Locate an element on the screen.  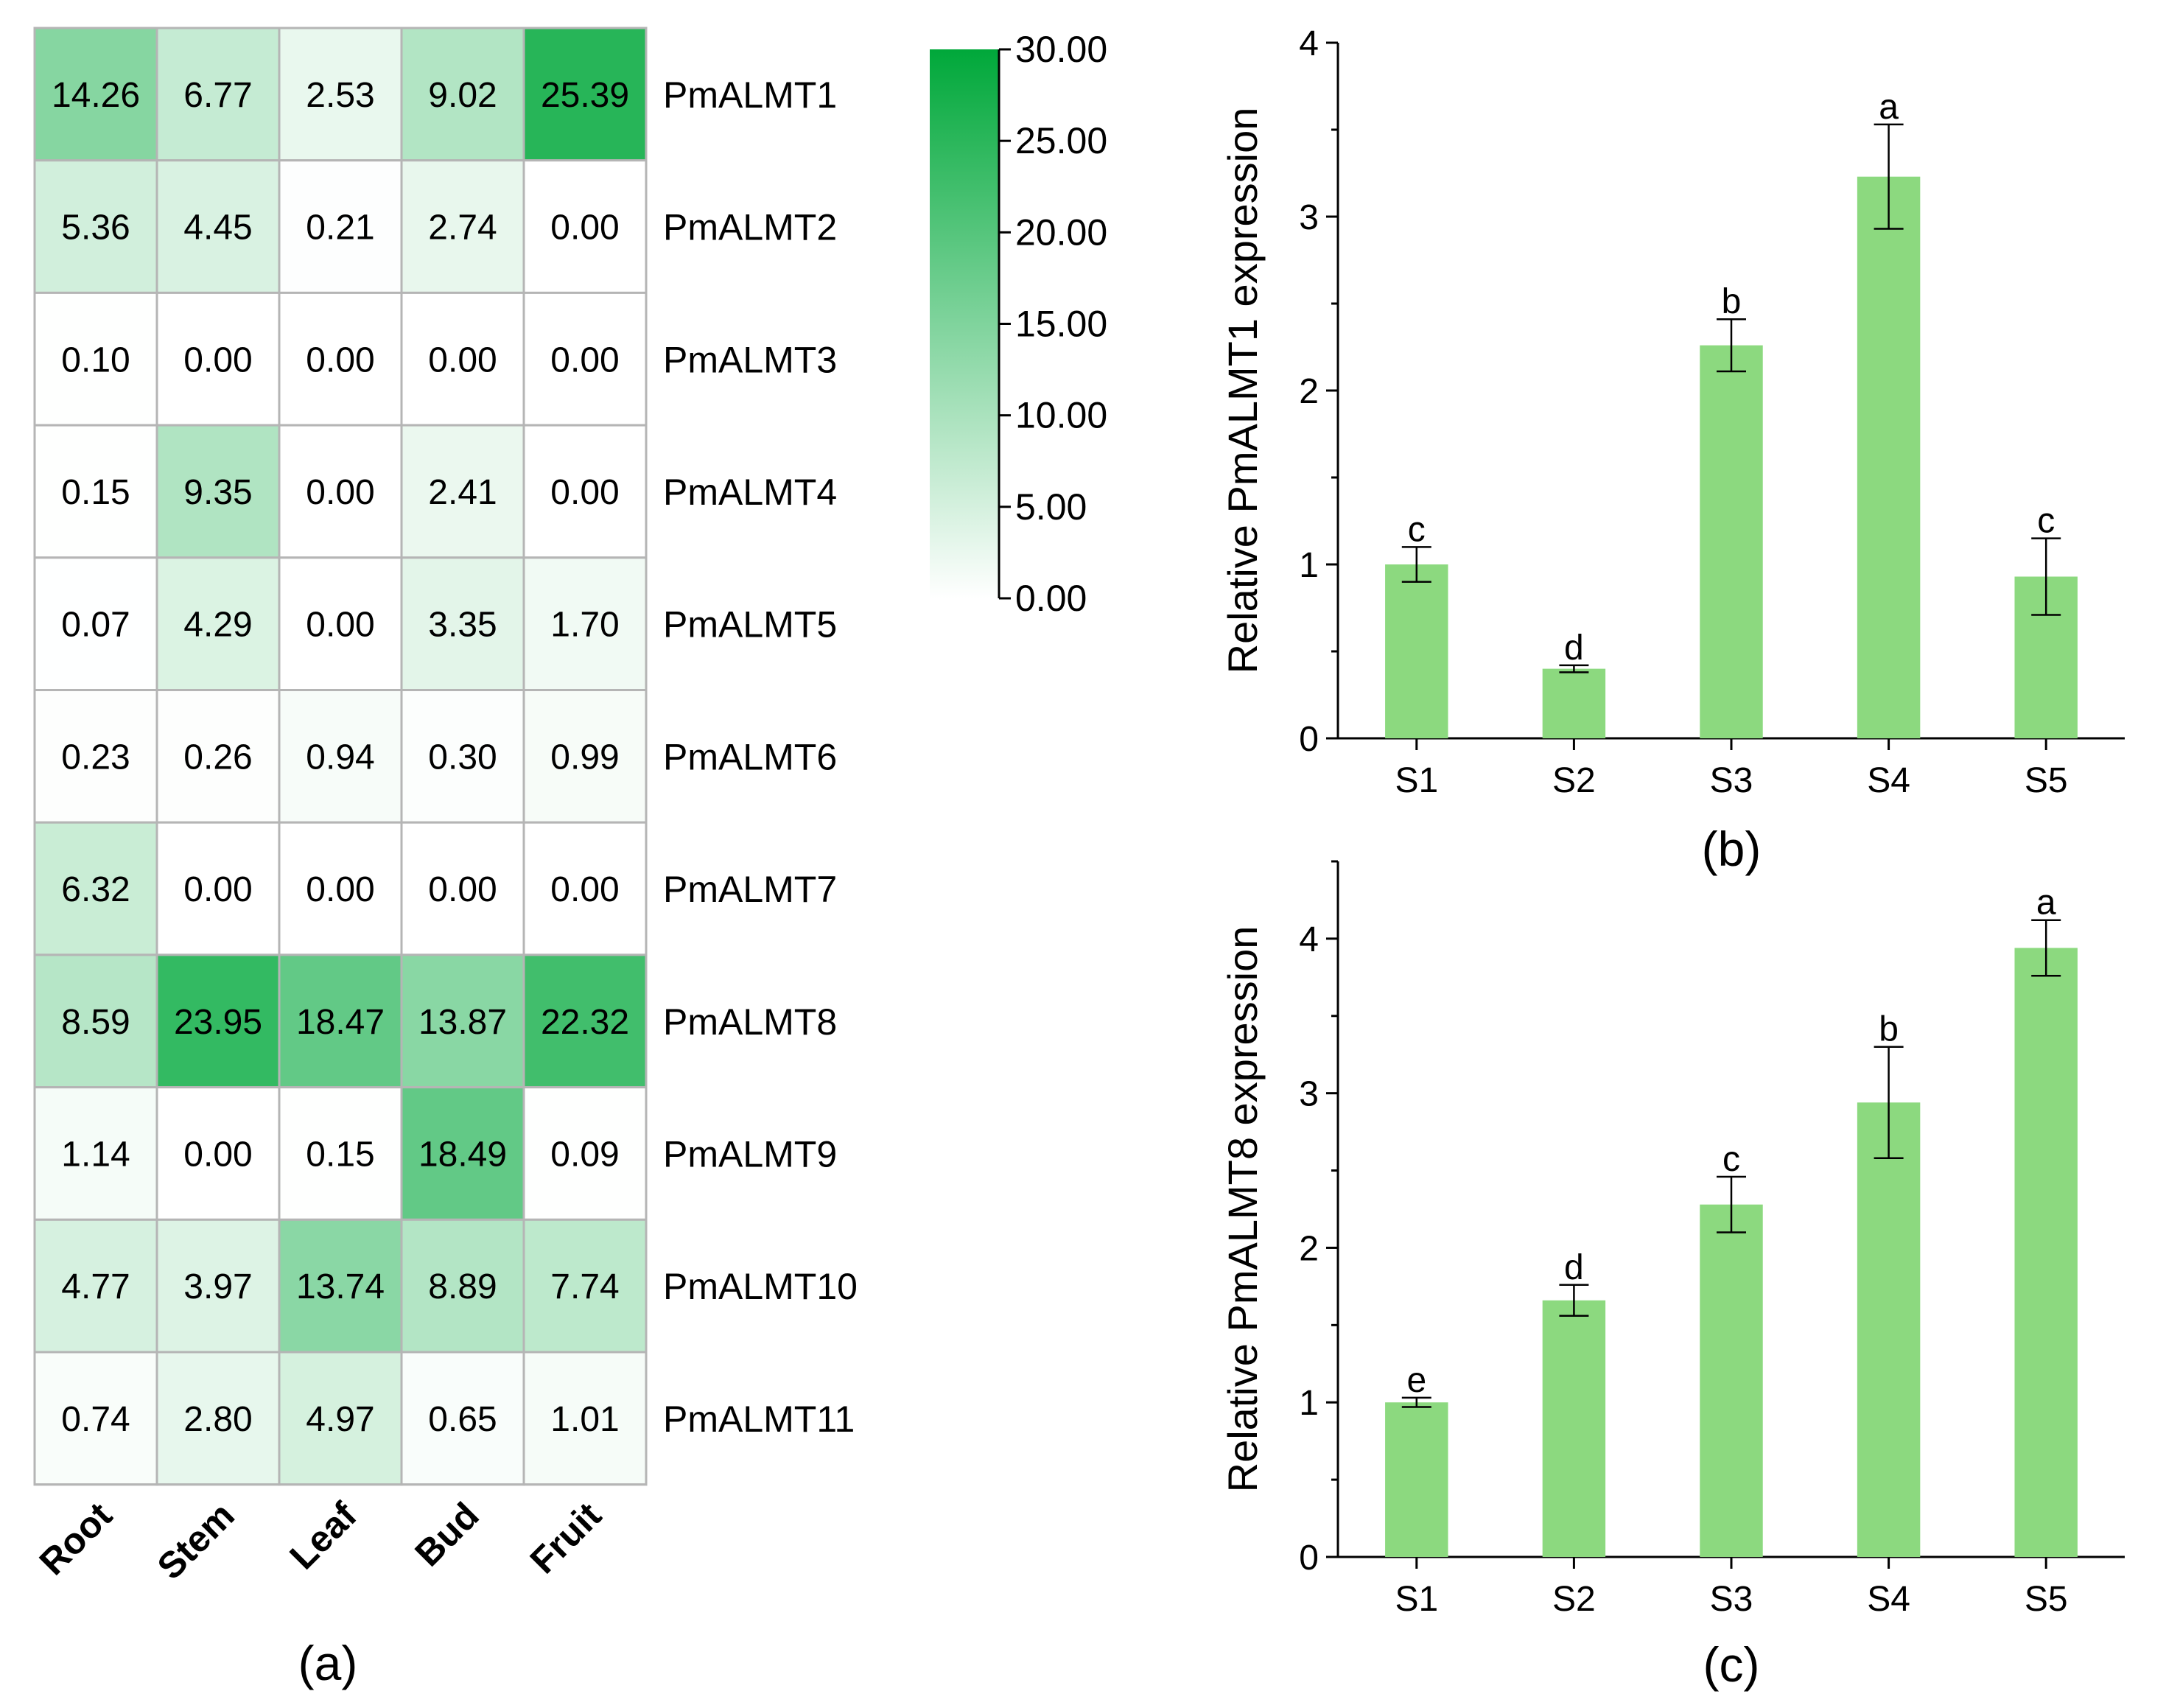
heatmap-cell-value: 14.26 is located at coordinates (96, 95).